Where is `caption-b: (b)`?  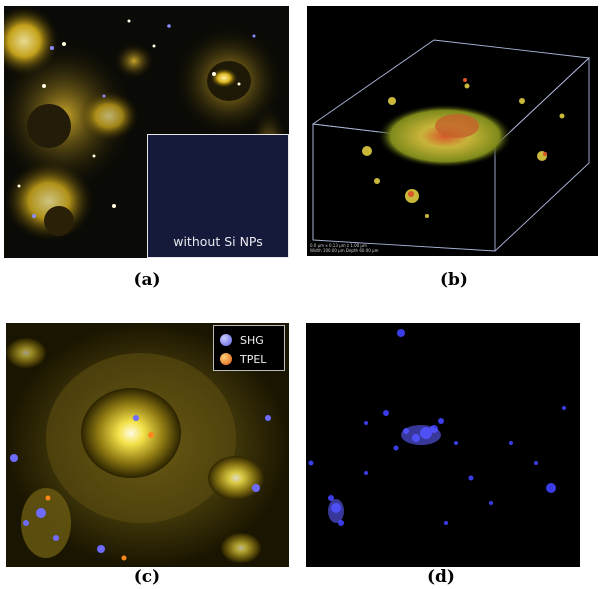
caption-b: (b) is located at coordinates (454, 280).